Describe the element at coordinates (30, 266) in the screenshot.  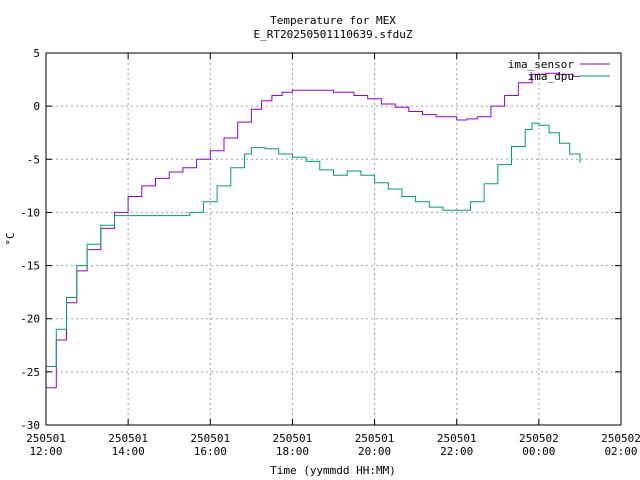
I see `y-tick-label: -15` at that location.